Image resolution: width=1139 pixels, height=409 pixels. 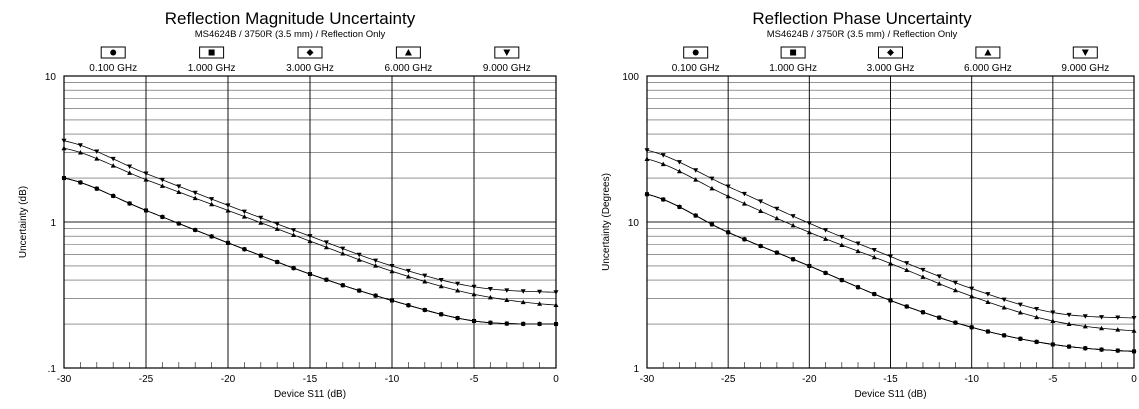 What do you see at coordinates (630, 223) in the screenshot?
I see `y-axis-ticks: 1 10 100` at bounding box center [630, 223].